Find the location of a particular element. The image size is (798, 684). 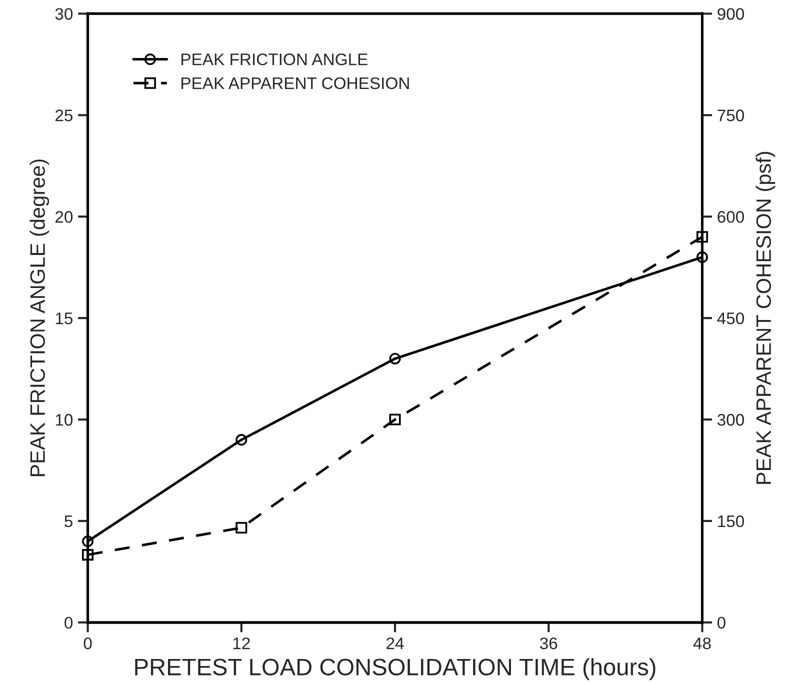

y2-tick-label: 600 is located at coordinates (731, 217).